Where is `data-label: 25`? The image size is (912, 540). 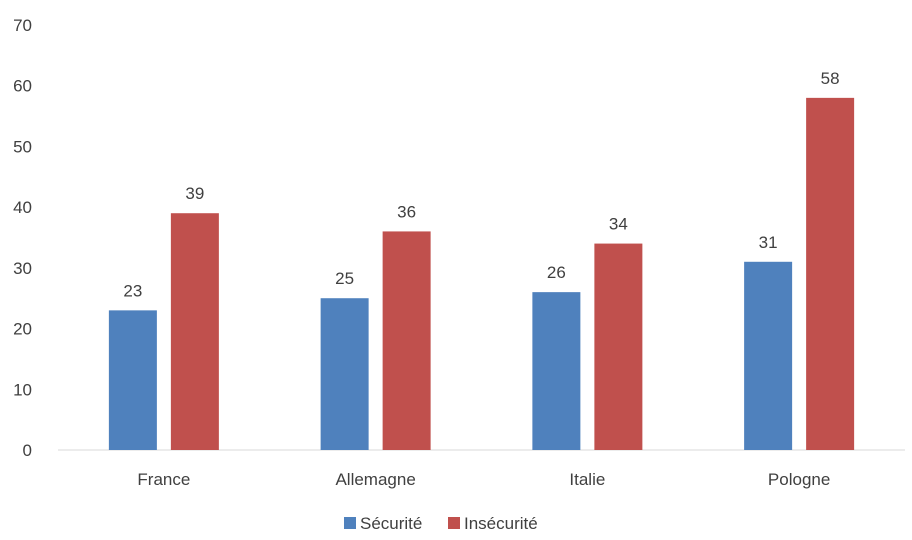 data-label: 25 is located at coordinates (344, 278).